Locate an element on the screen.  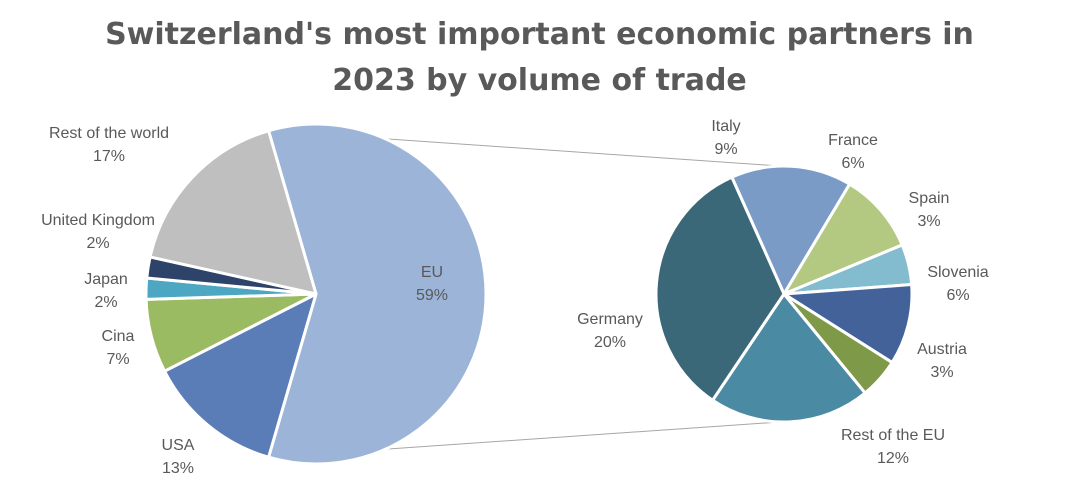
secondary-pie-label-spain: Spain is located at coordinates (929, 198).